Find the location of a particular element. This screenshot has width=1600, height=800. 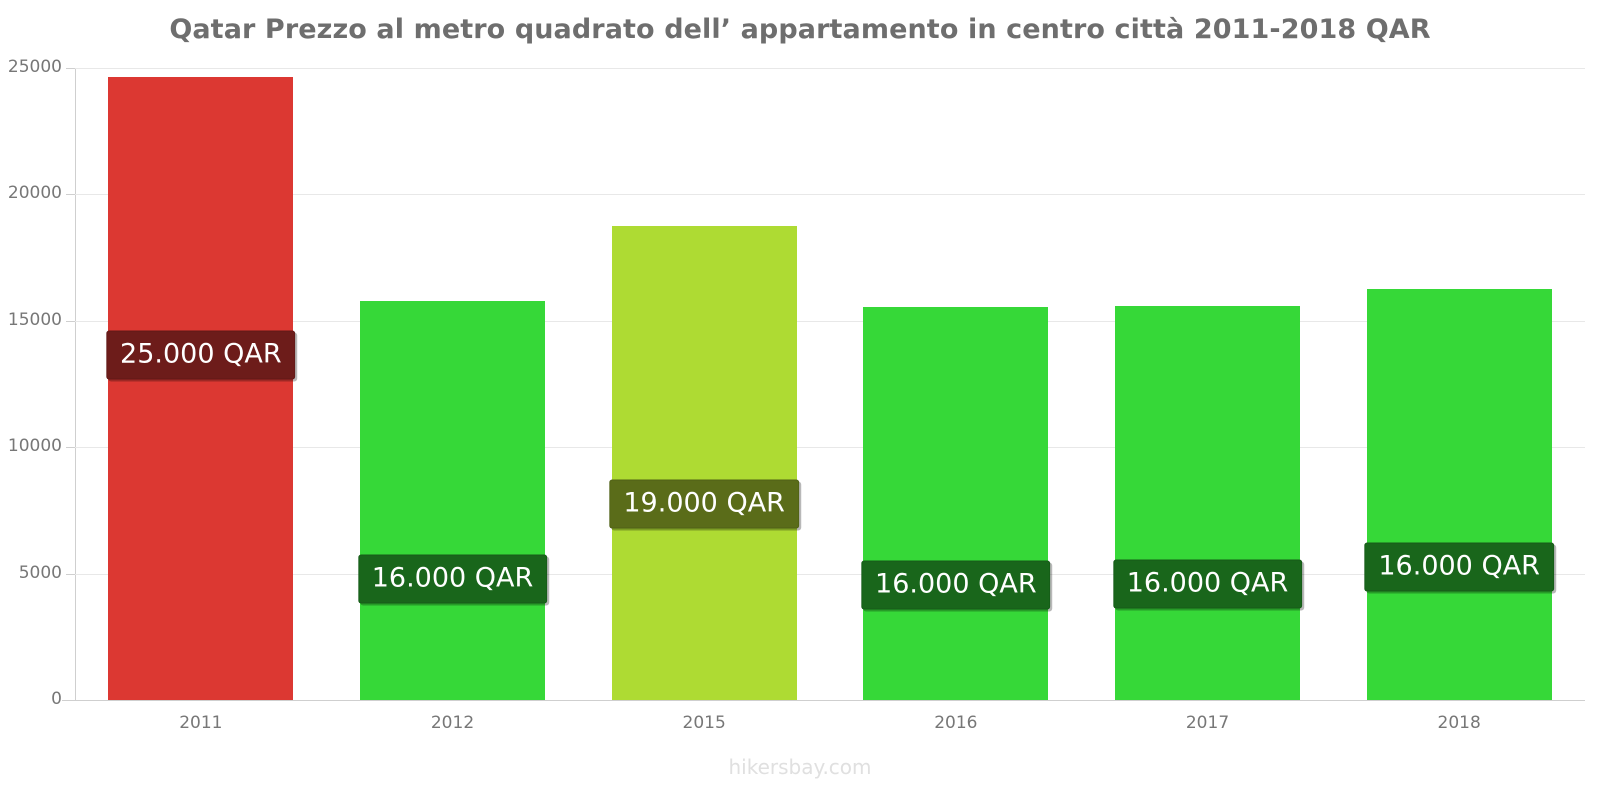

x-tick-label: 2011 is located at coordinates (201, 723).